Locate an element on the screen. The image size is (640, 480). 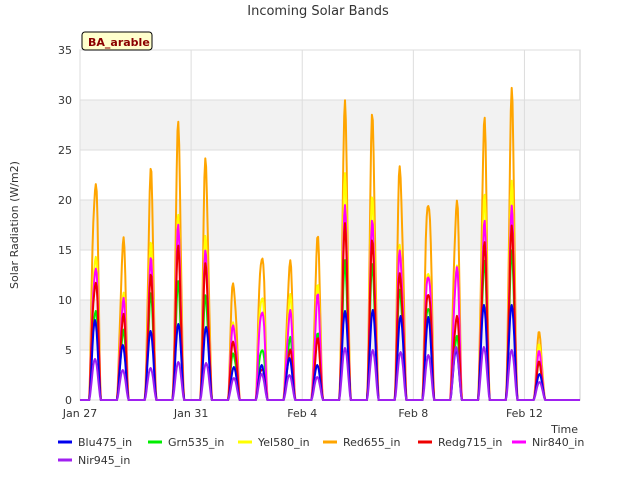
legend-item: Red655_in is located at coordinates (361, 442).